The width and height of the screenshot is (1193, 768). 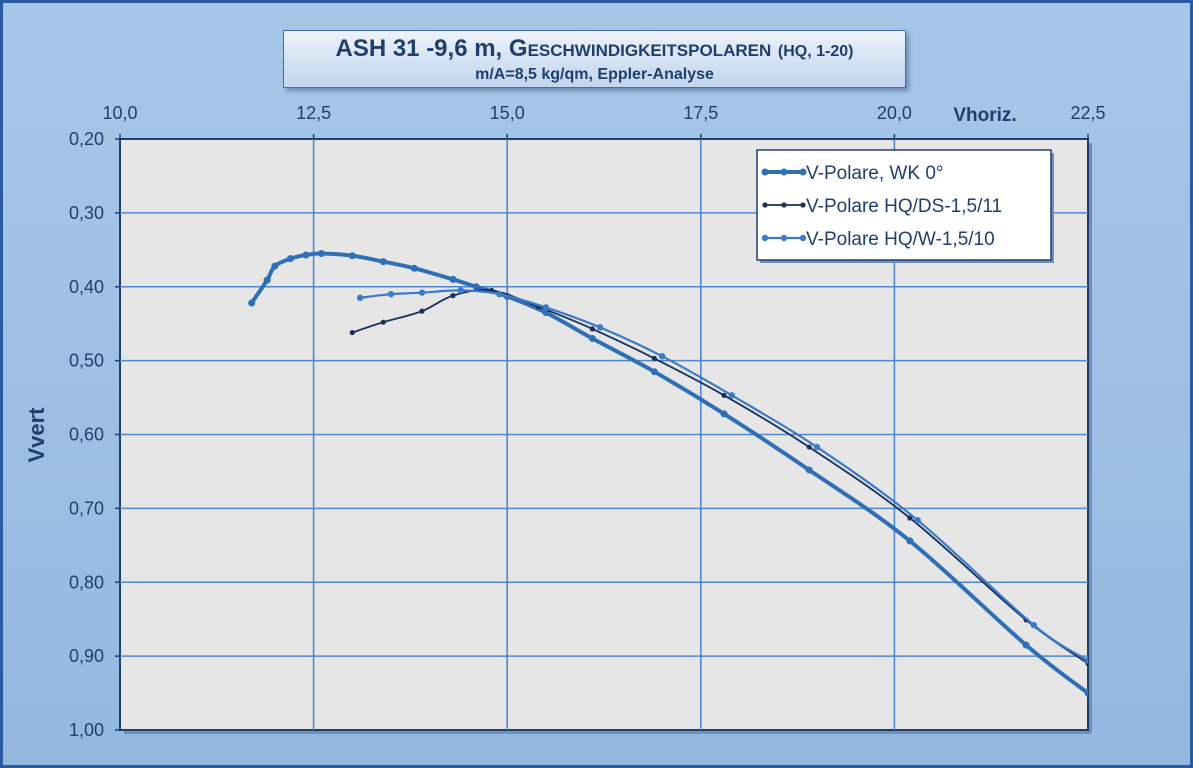 What do you see at coordinates (86, 582) in the screenshot?
I see `y-tick-label: 0,80` at bounding box center [86, 582].